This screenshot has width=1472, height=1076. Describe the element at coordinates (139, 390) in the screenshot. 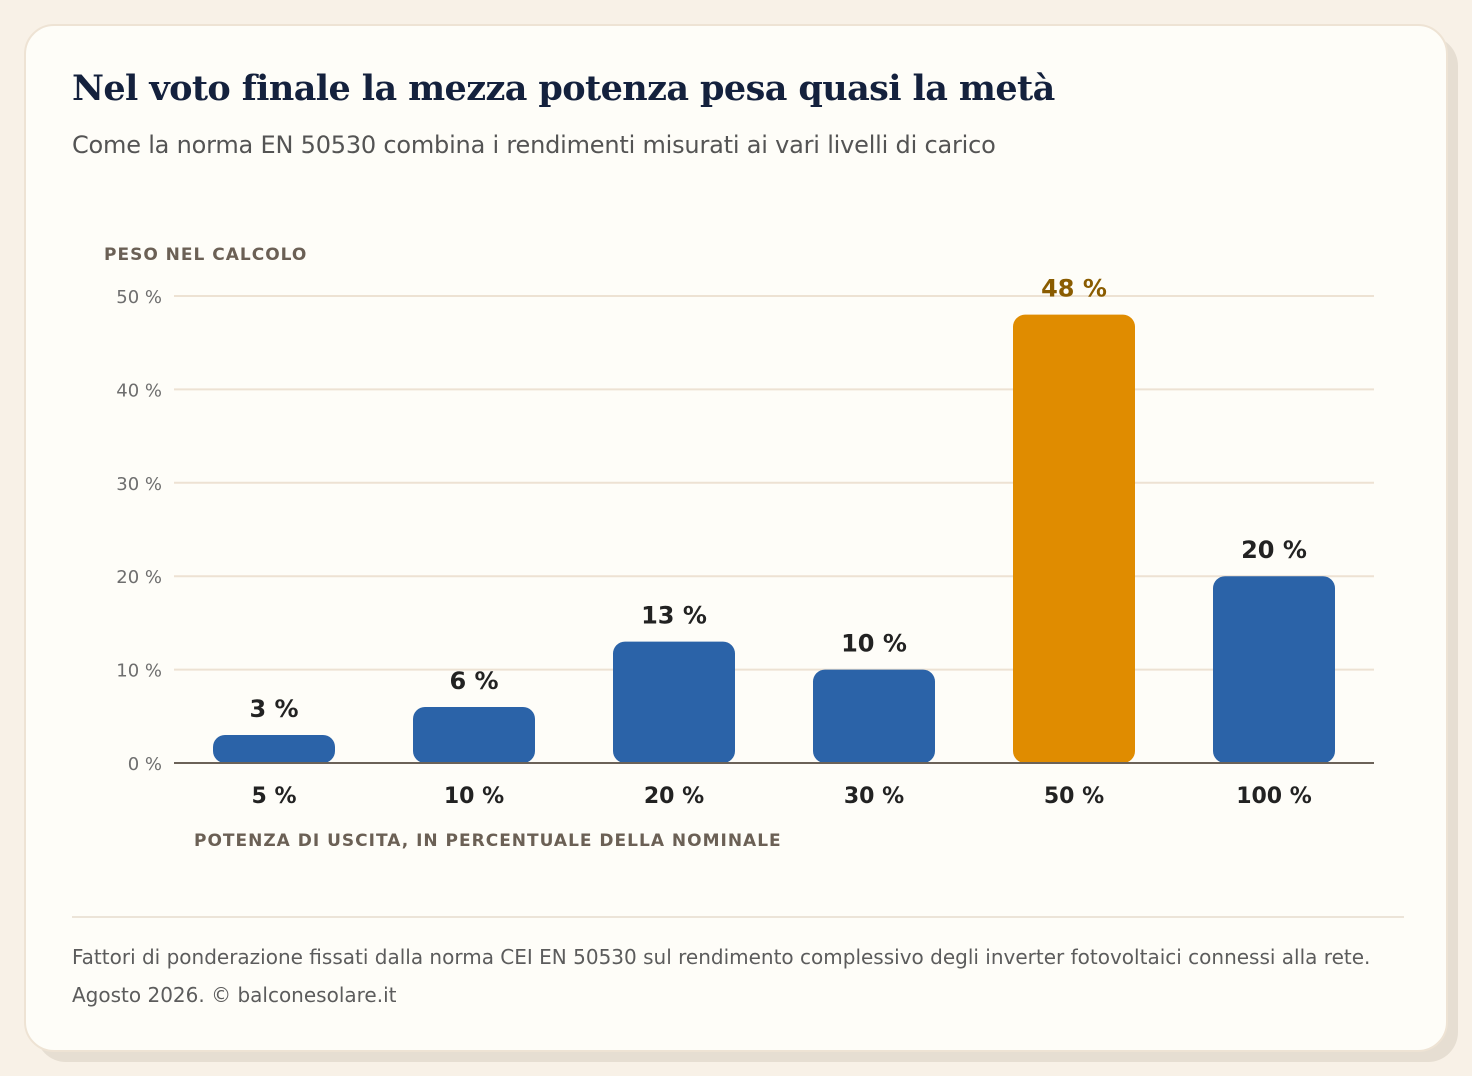

I see `y-tick-label: 40 %` at that location.